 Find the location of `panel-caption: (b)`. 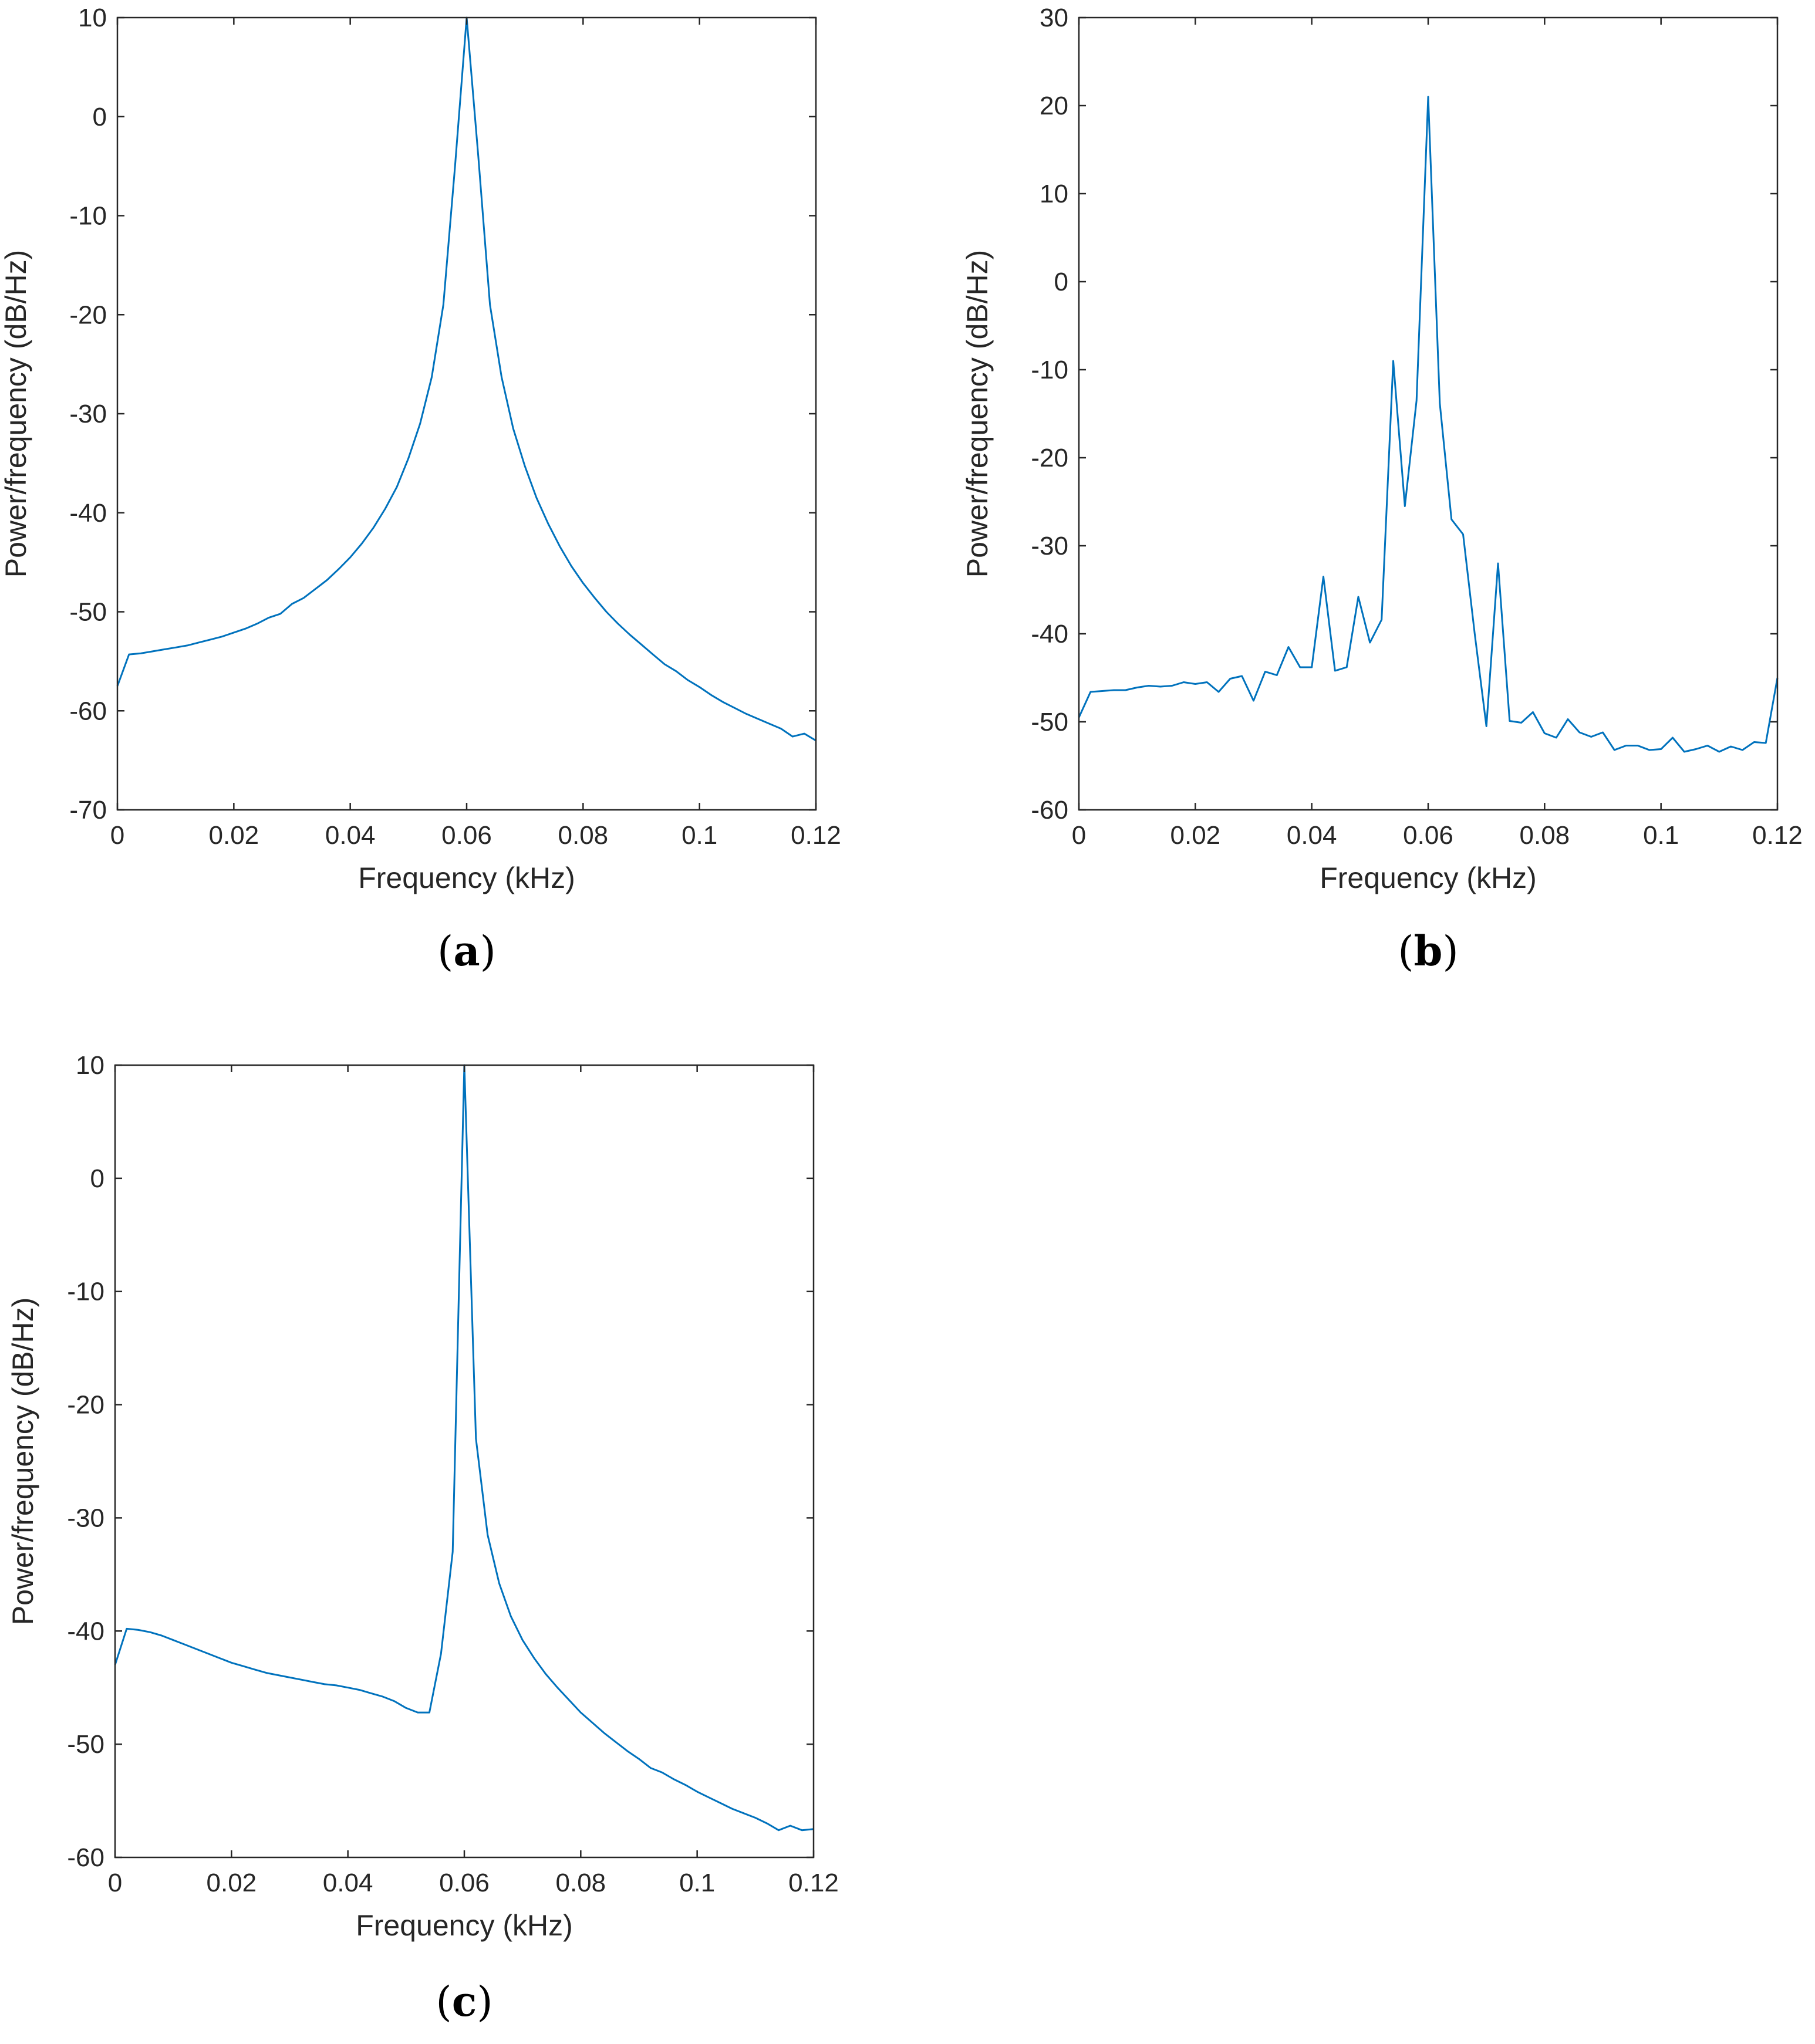

panel-caption: (b) is located at coordinates (1429, 951).